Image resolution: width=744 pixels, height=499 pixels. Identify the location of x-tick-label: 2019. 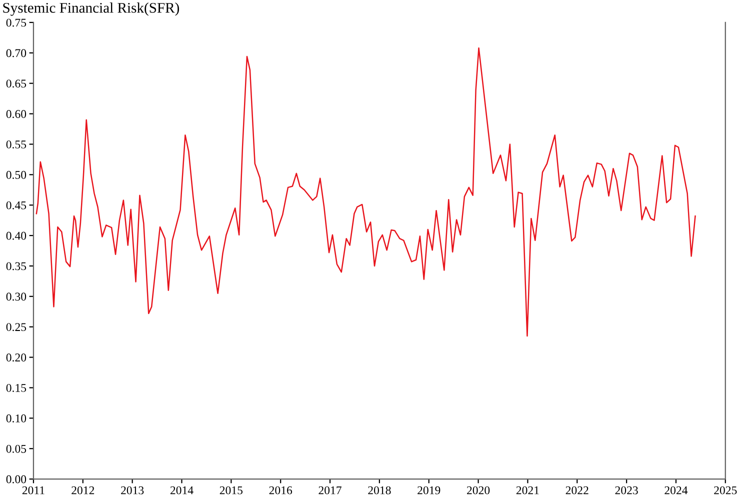
(429, 490).